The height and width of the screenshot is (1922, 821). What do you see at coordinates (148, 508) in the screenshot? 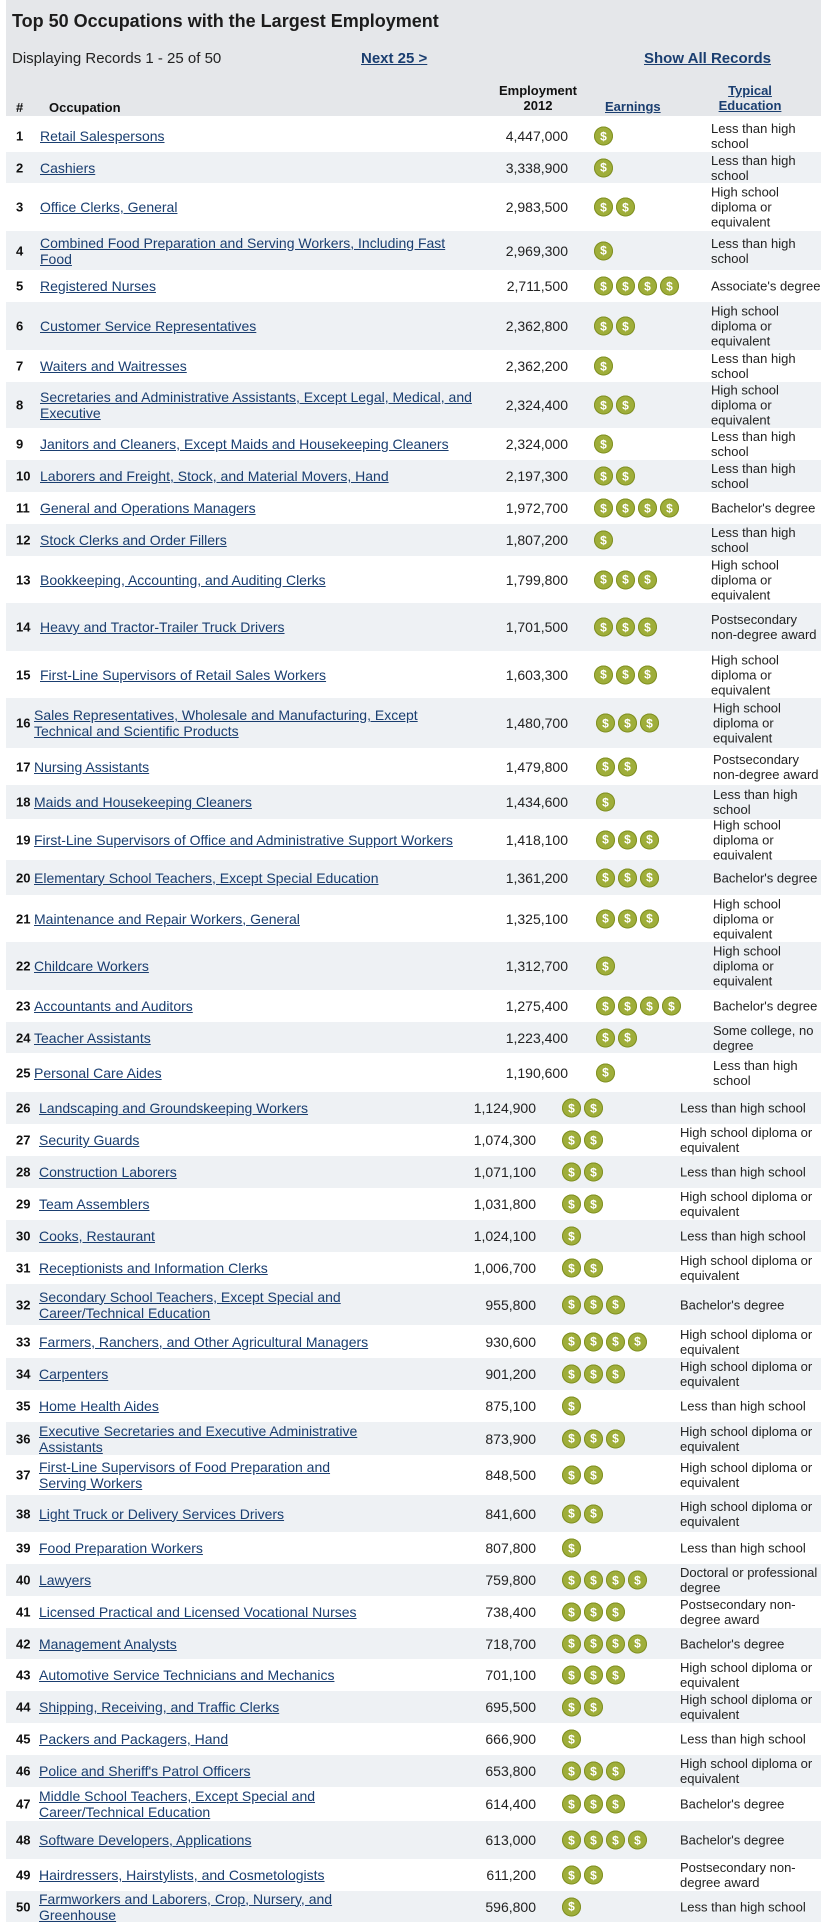
I see `occupation-link: General and Operations Managers` at bounding box center [148, 508].